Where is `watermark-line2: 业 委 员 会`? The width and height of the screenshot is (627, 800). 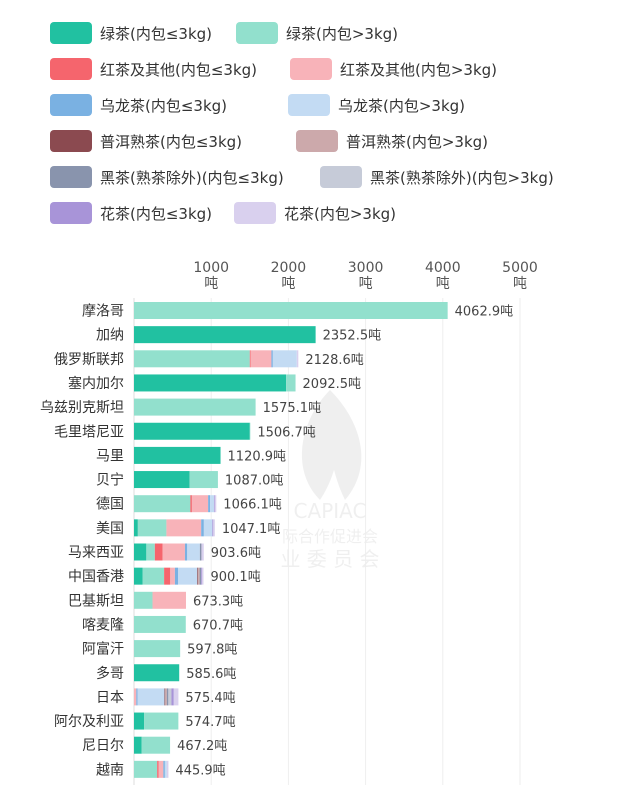 watermark-line2: 业 委 员 会 is located at coordinates (329, 559).